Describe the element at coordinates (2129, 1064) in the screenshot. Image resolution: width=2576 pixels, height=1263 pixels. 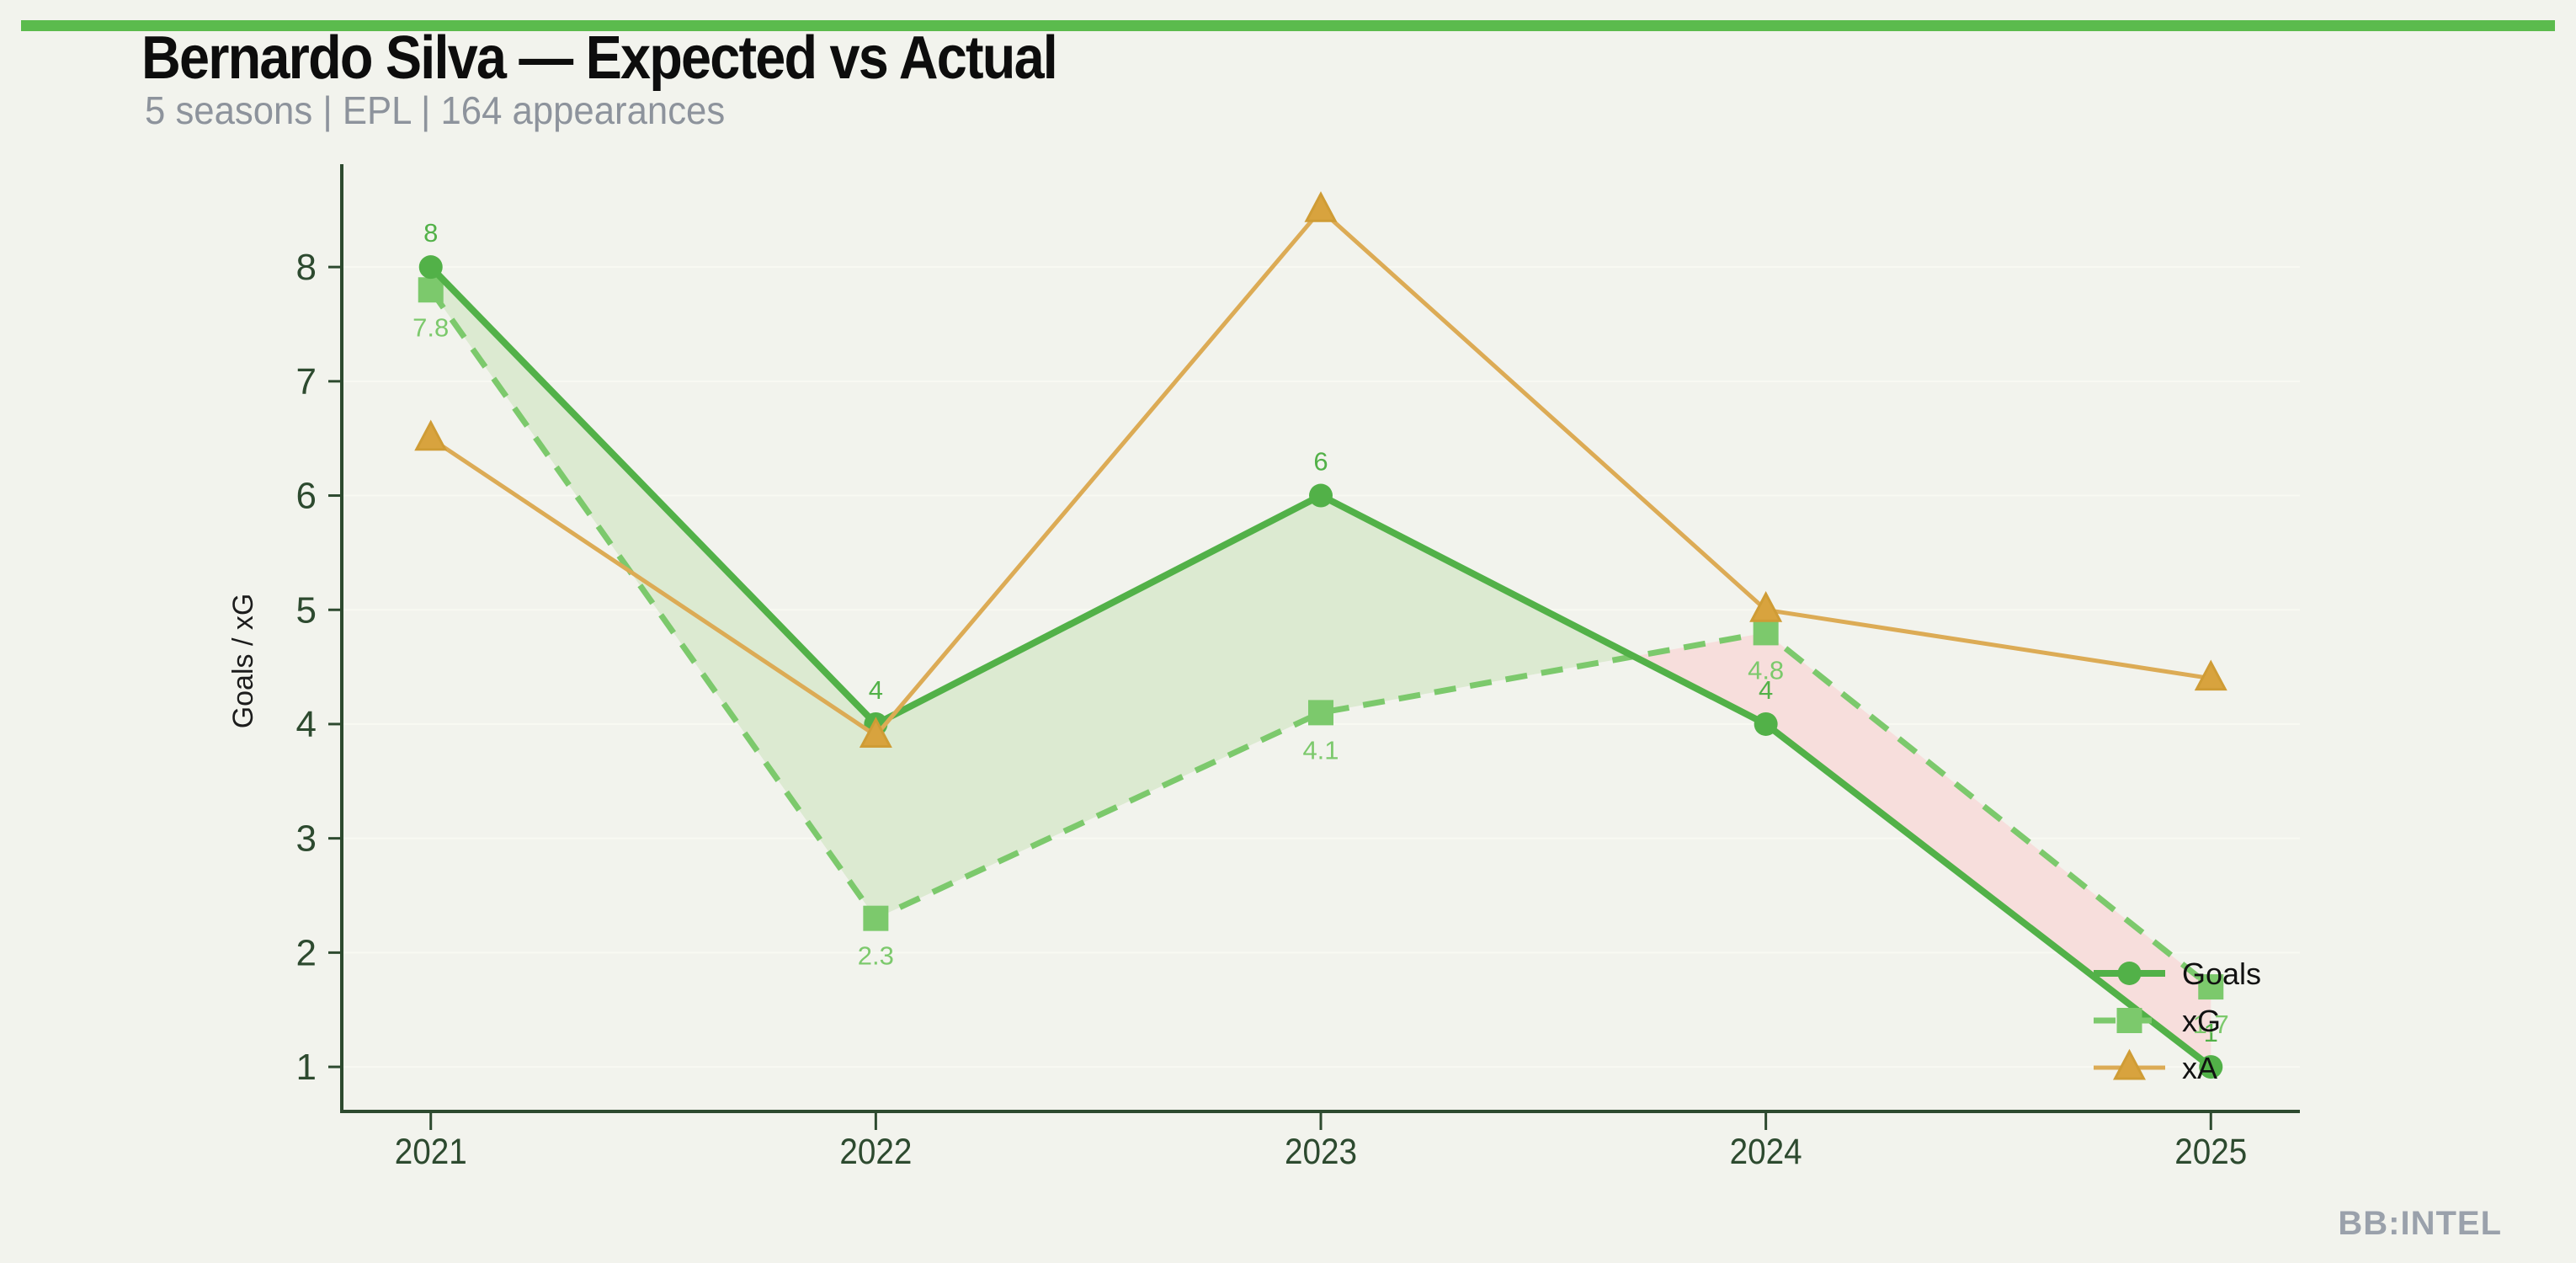
I see `legend-xa-marker` at that location.